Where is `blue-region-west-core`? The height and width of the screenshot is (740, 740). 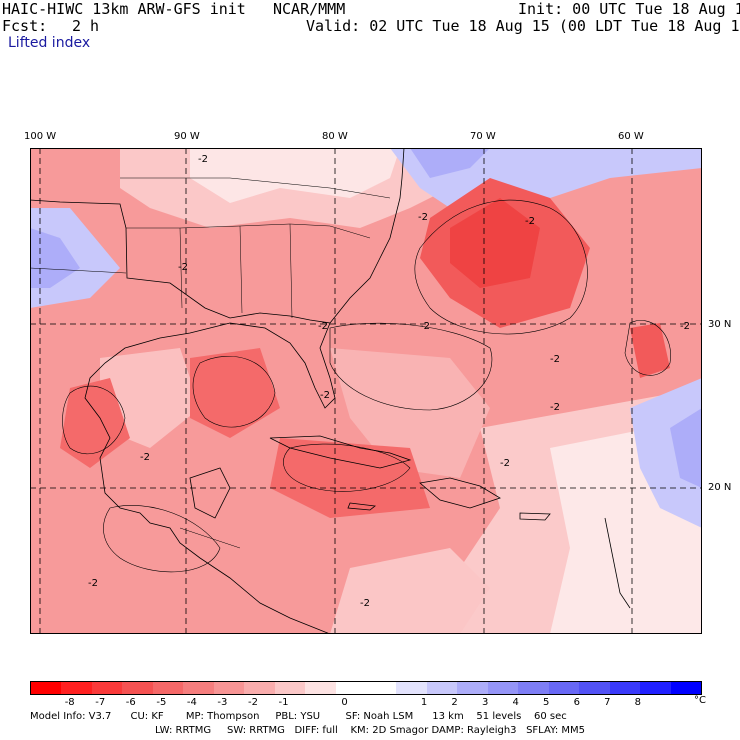
blue-region-west-core is located at coordinates (55, 258).